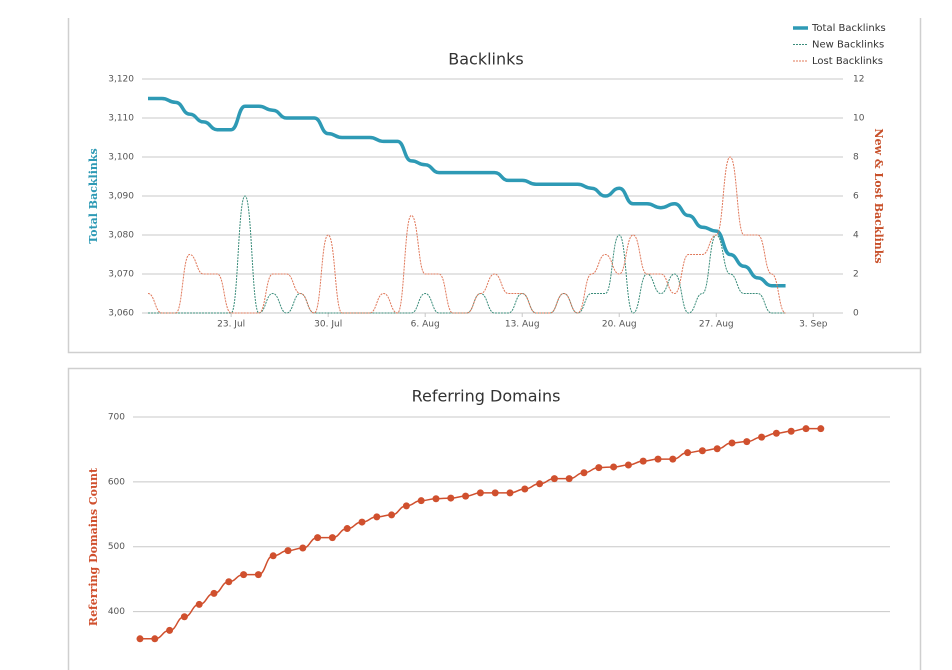  I want to click on y-axis-title: Total Backlinks, so click(93, 195).